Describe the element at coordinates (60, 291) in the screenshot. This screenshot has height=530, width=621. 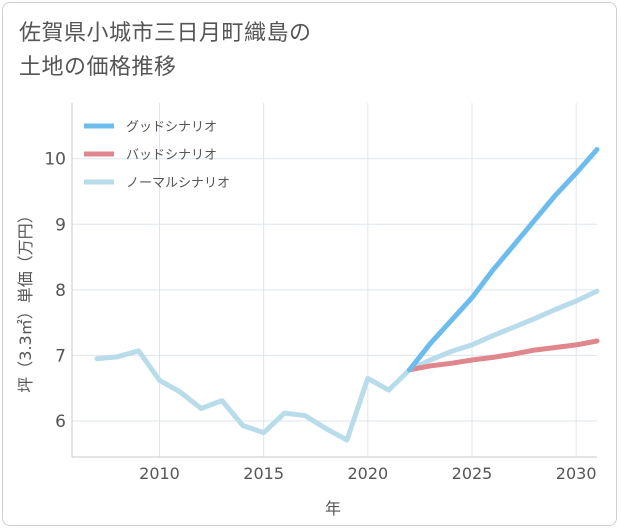
I see `y-tick-label: 8` at that location.